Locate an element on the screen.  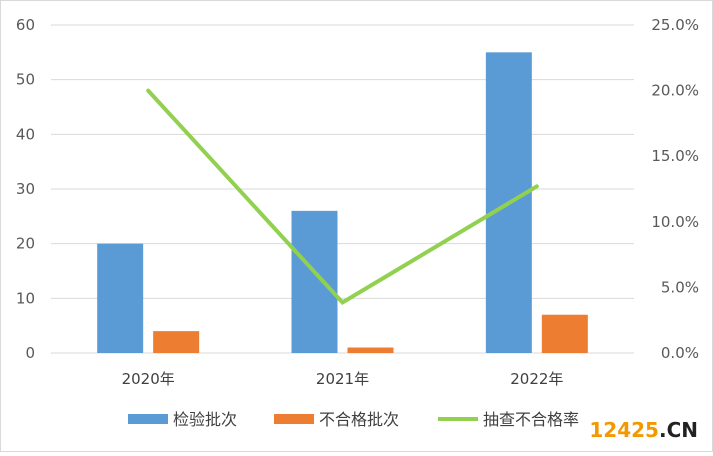
left-tick-label: 40 is located at coordinates (25, 134).